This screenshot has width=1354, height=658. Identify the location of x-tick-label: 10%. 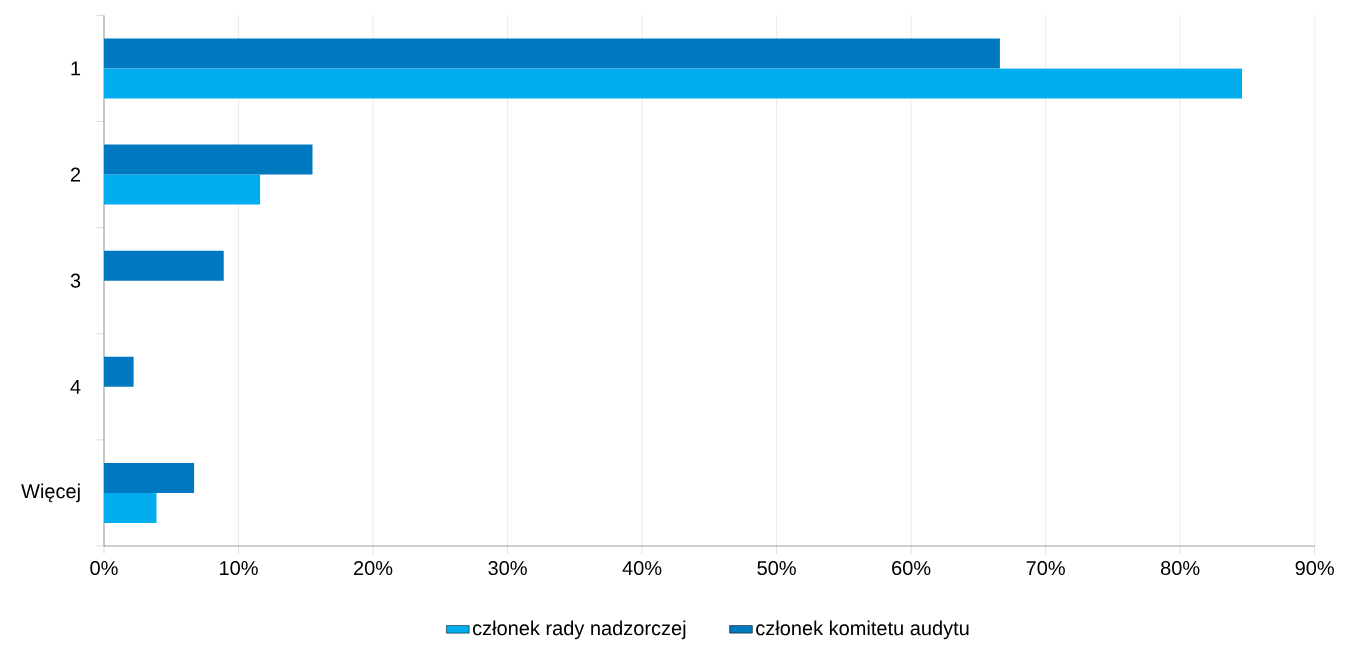
(239, 568).